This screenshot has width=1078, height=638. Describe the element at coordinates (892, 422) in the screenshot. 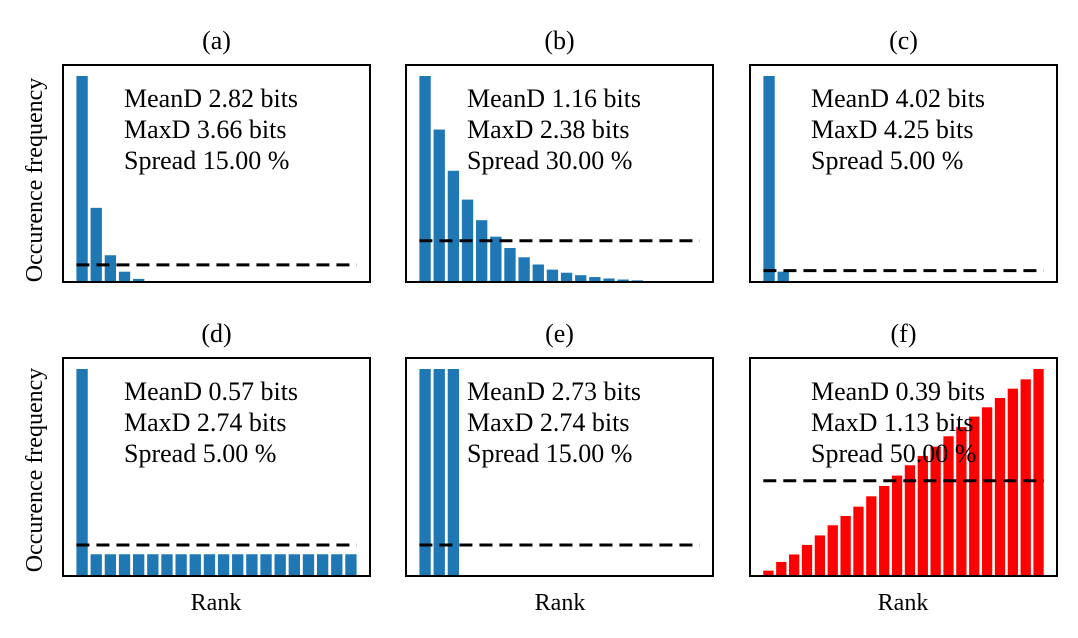

I see `annotation: MaxD 1.13 bits` at that location.